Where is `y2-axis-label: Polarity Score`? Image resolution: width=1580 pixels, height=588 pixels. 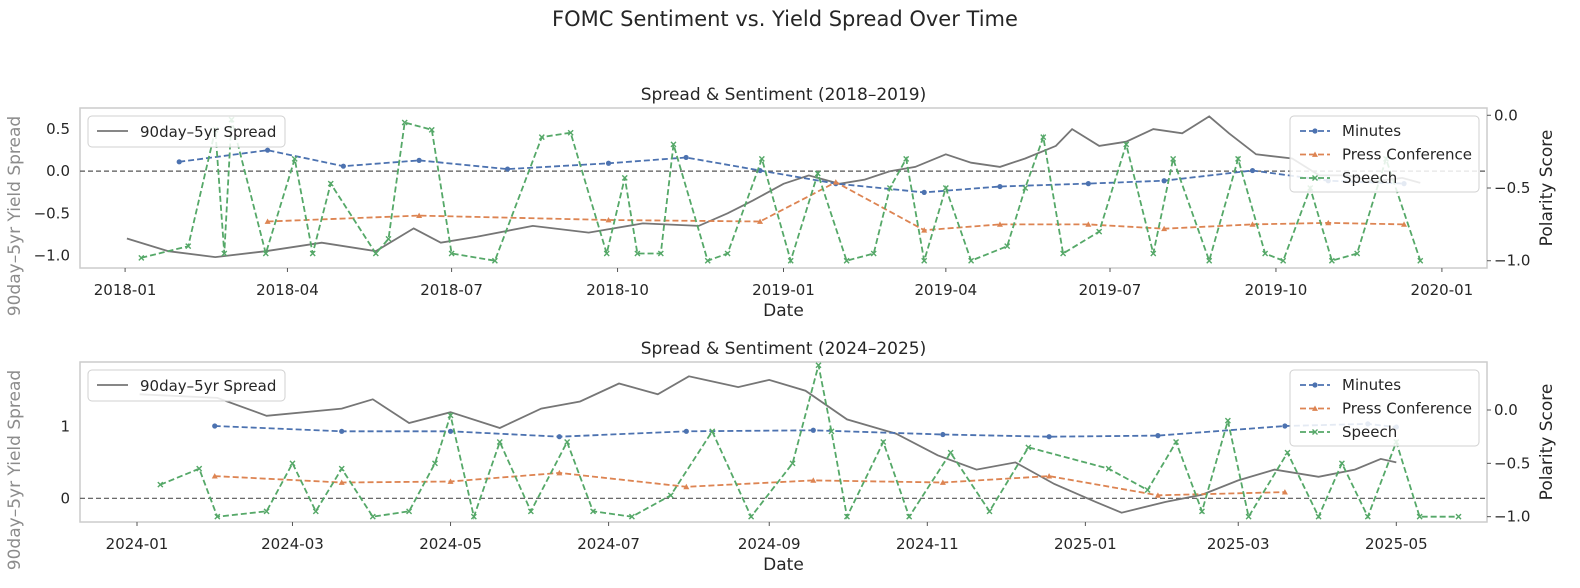 y2-axis-label: Polarity Score is located at coordinates (1547, 442).